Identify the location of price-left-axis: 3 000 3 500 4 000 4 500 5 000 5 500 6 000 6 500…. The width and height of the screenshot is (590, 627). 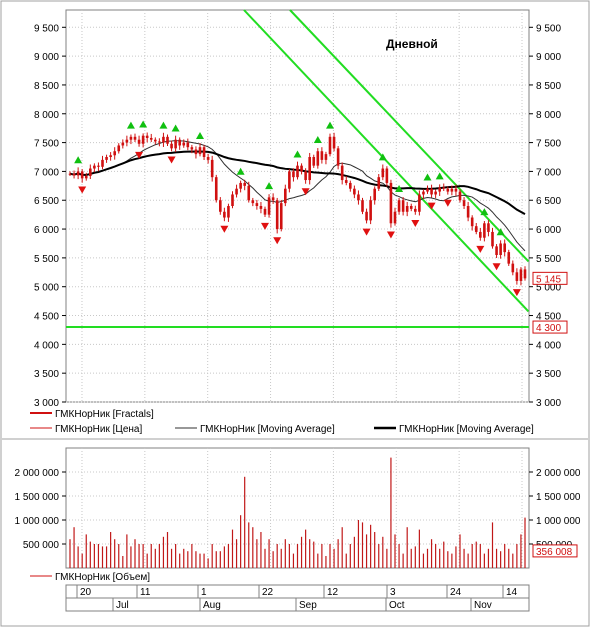
(50, 216).